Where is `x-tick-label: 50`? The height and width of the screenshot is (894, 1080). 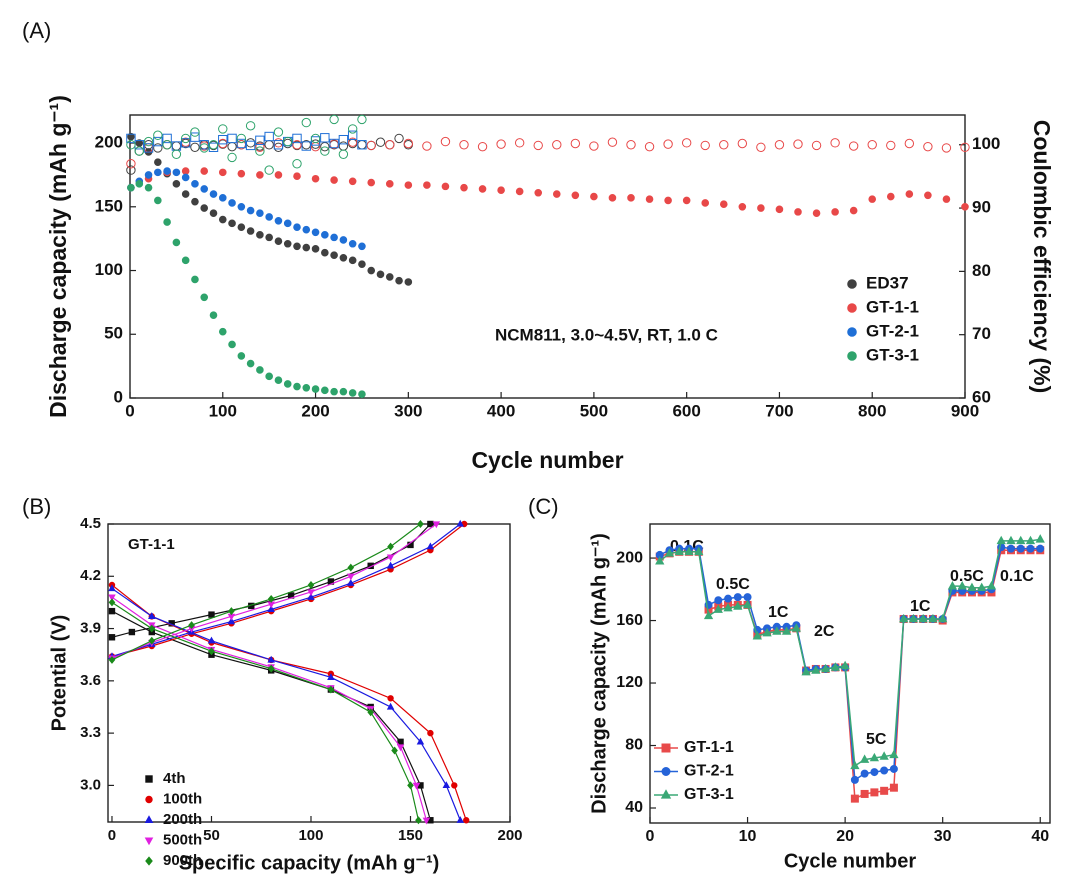
x-tick-label: 50 is located at coordinates (211, 835).